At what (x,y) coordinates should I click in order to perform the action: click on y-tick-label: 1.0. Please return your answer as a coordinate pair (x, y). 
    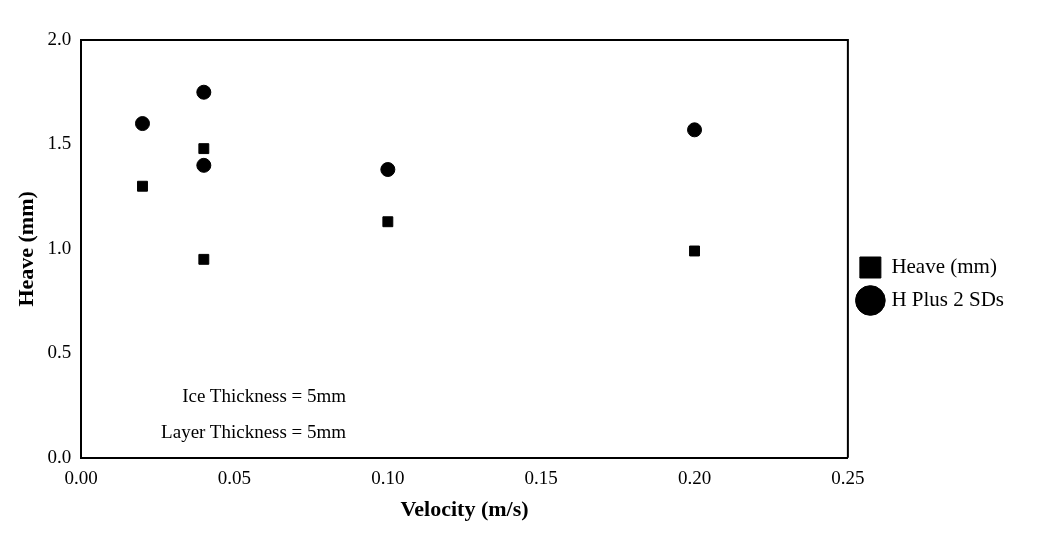
    Looking at the image, I should click on (59, 247).